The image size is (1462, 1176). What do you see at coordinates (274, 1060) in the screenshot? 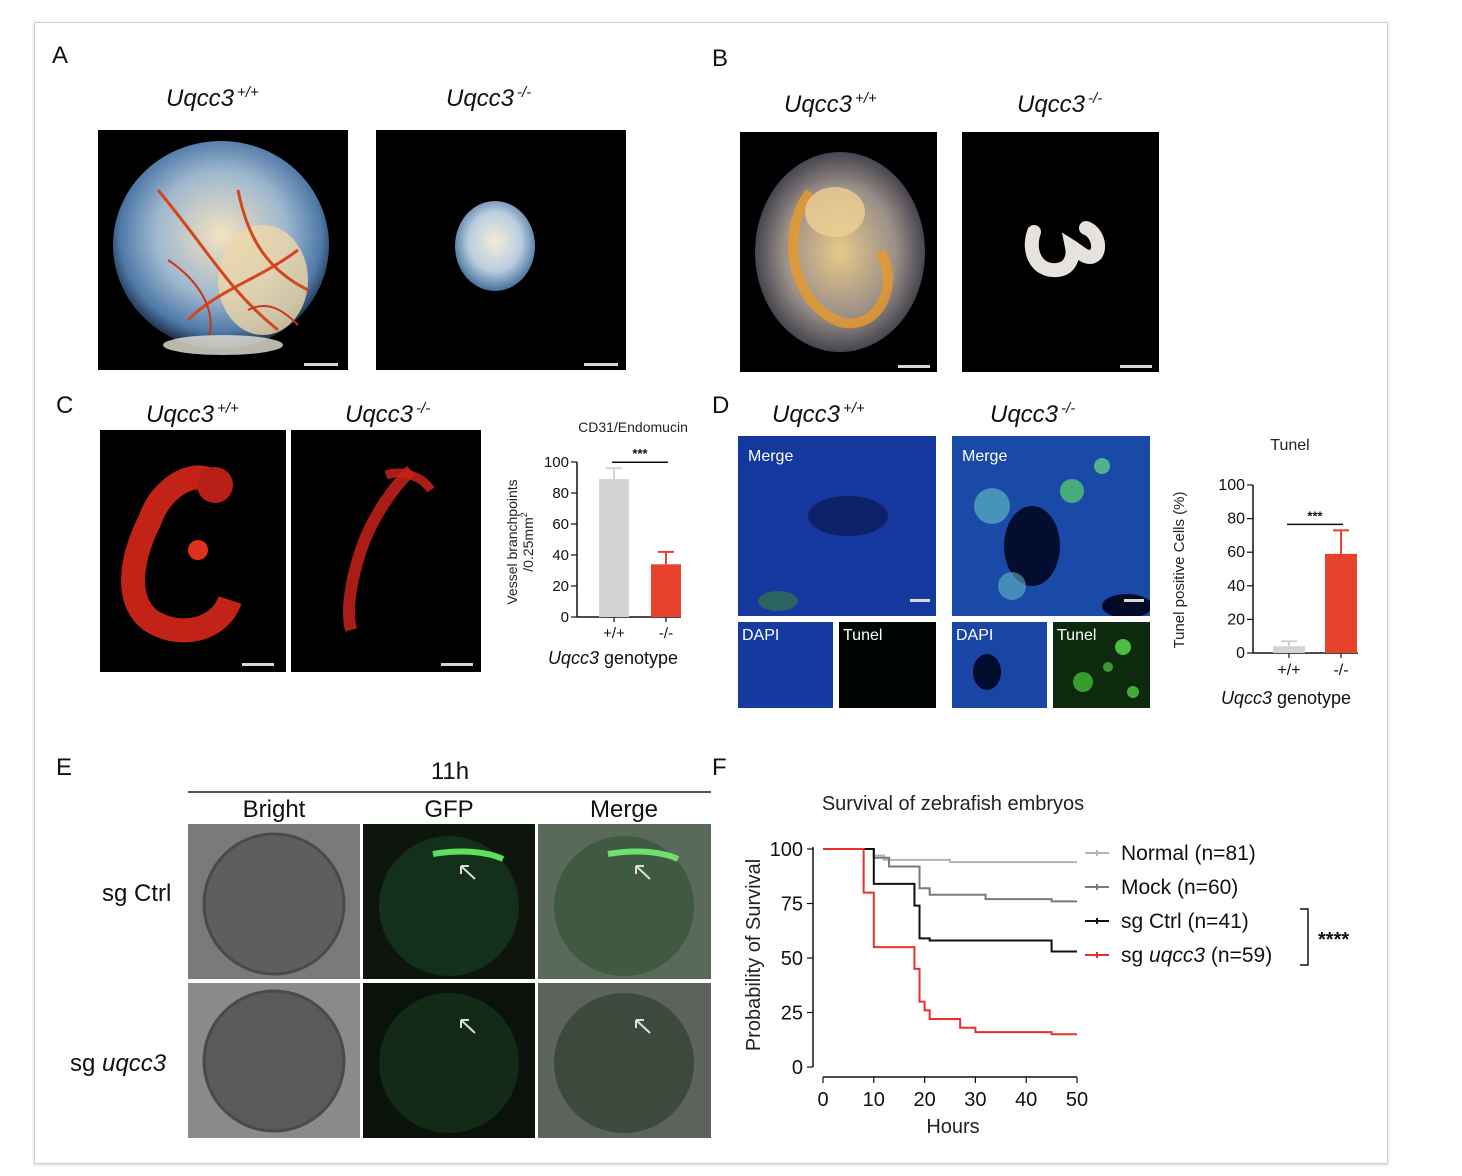
I see `bright-uqcc3-image` at bounding box center [274, 1060].